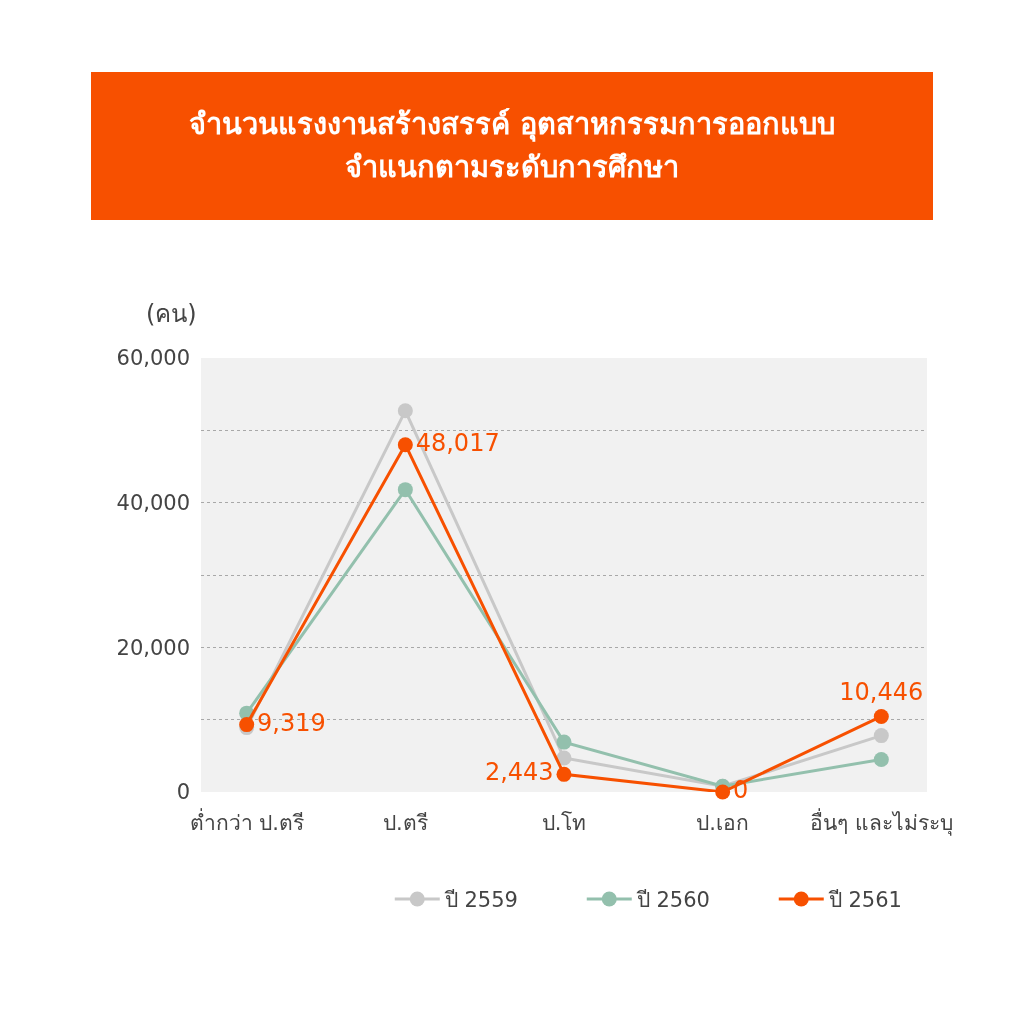  What do you see at coordinates (153, 503) in the screenshot?
I see `y-tick-label: 40,000` at bounding box center [153, 503].